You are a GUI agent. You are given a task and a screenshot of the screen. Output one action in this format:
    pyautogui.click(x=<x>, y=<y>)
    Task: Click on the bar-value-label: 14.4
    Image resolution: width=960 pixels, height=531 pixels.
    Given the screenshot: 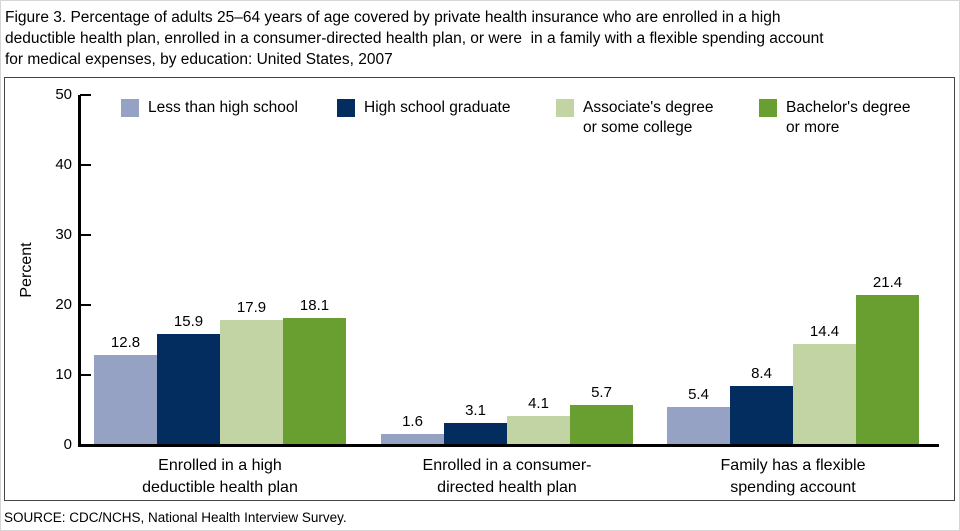 What is the action you would take?
    pyautogui.click(x=824, y=331)
    